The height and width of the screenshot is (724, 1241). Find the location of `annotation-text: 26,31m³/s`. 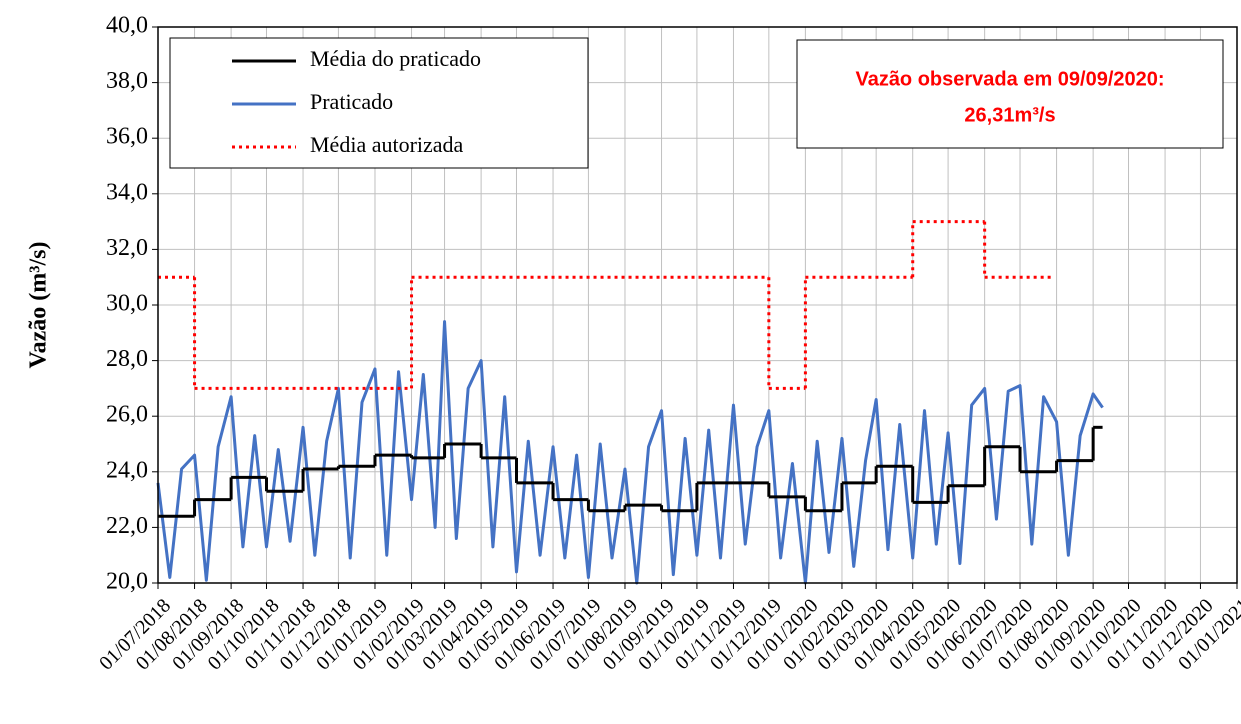

annotation-text: 26,31m³/s is located at coordinates (1009, 115).